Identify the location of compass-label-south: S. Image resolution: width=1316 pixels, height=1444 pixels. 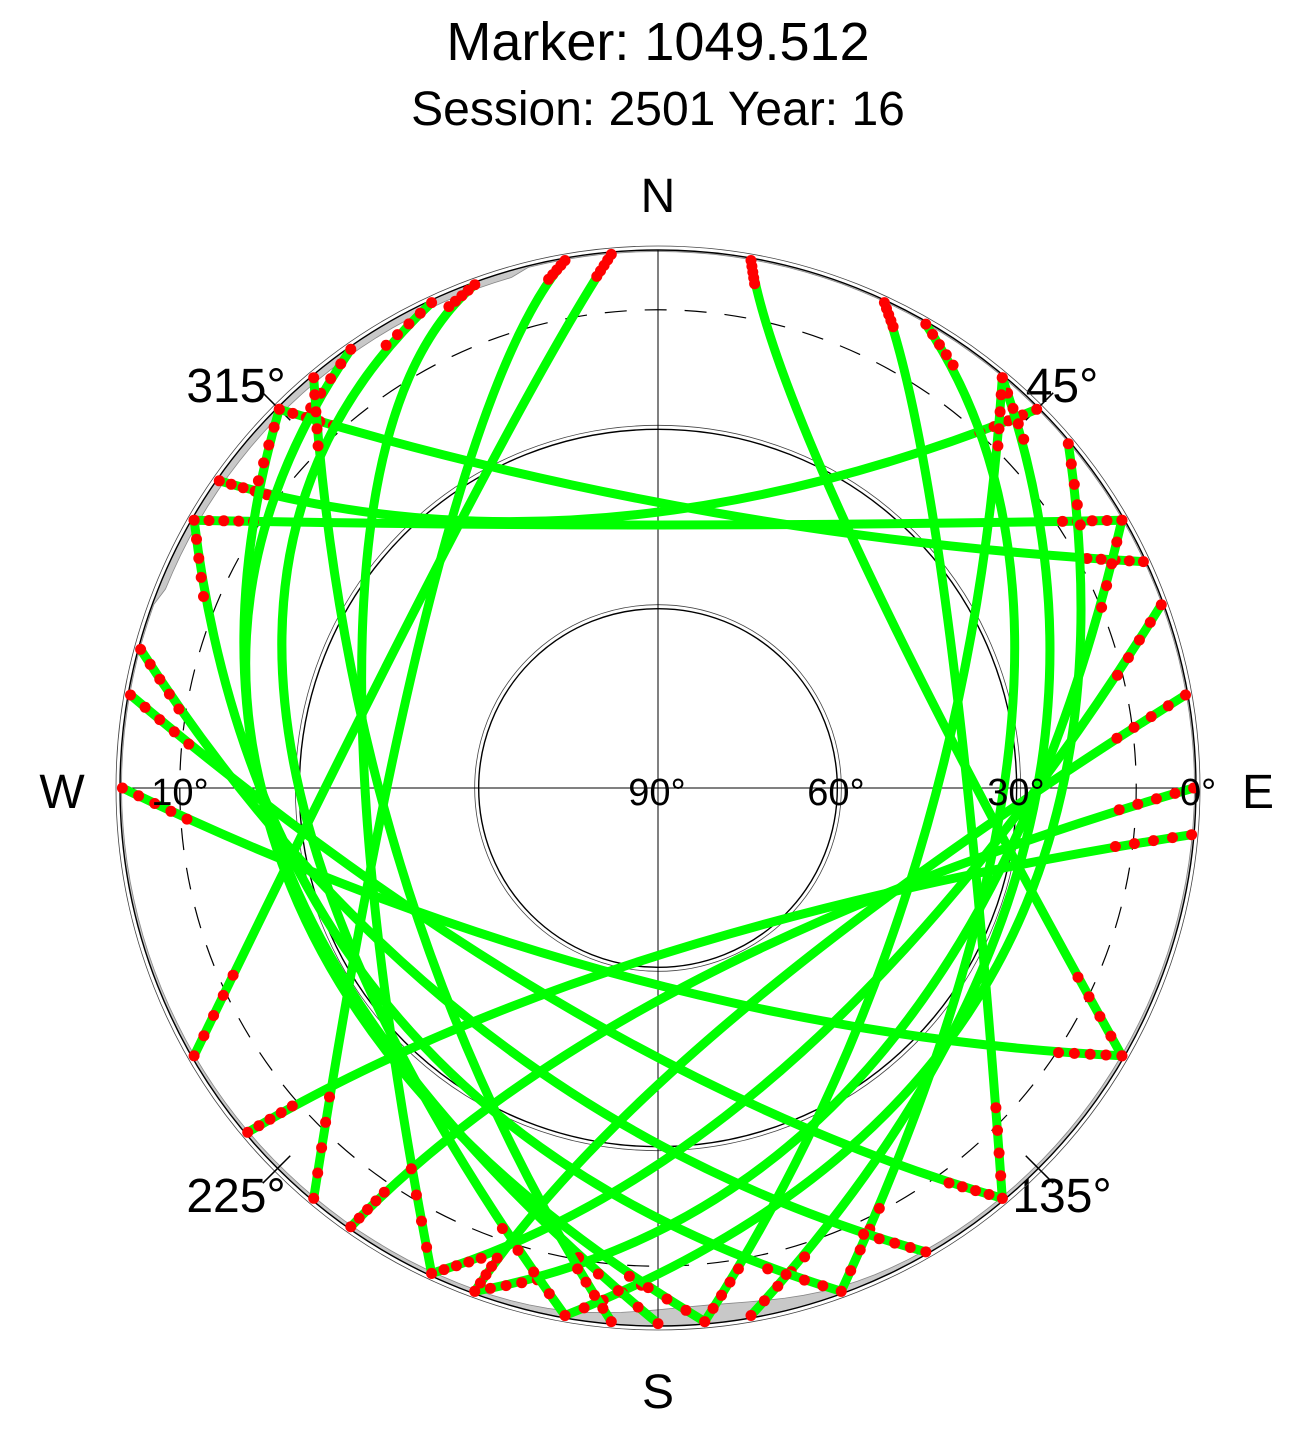
(658, 1392).